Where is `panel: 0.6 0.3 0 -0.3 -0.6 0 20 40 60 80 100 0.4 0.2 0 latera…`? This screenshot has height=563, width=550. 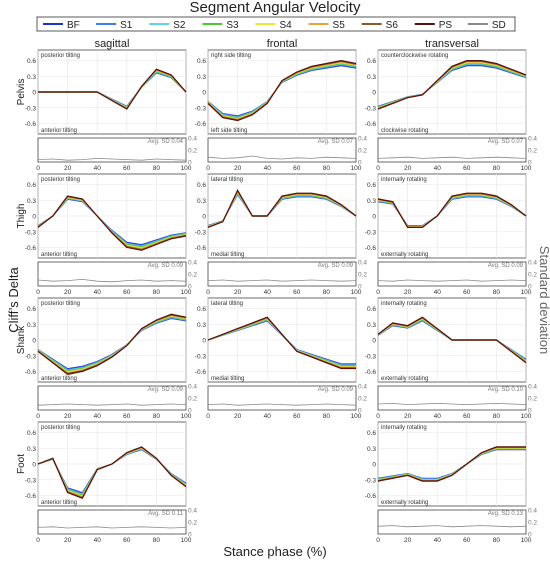 panel: 0.6 0.3 0 -0.3 -0.6 0 20 40 60 80 100 0.4 0.2 0 latera… is located at coordinates (281, 358).